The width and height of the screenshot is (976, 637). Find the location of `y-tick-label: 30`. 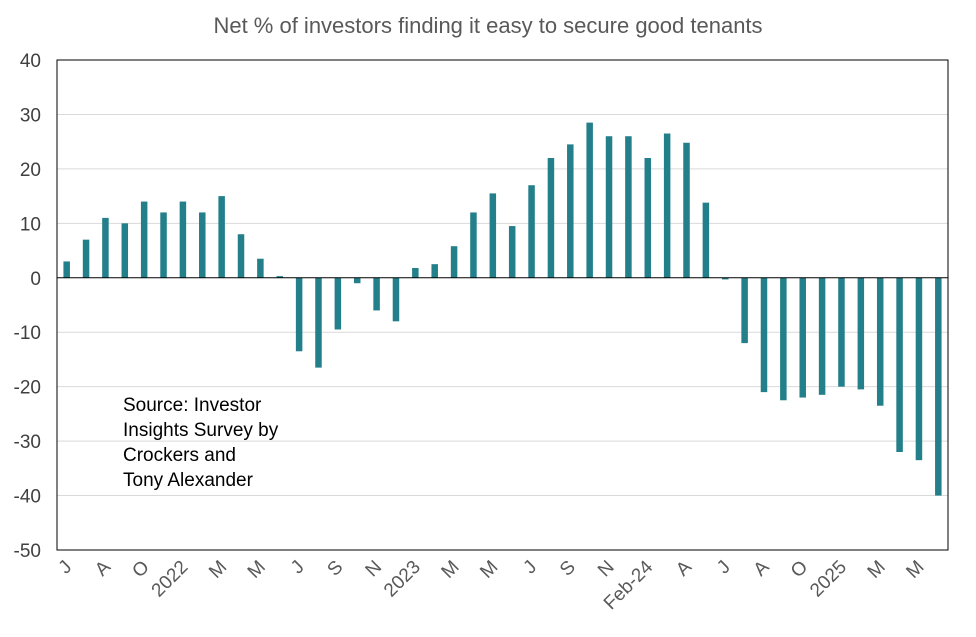

y-tick-label: 30 is located at coordinates (30, 115).